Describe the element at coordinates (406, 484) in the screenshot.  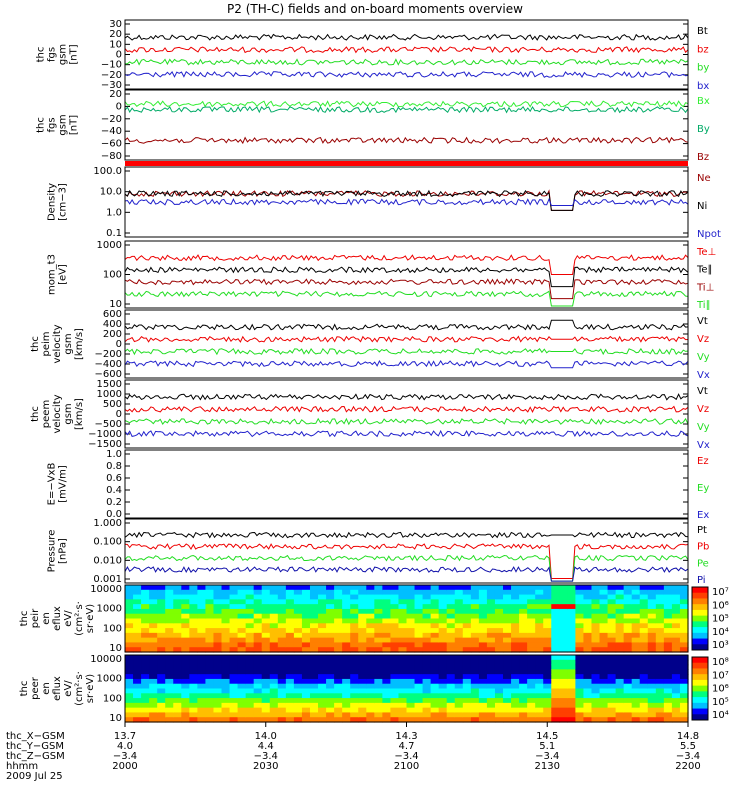
I see `panel-frame` at that location.